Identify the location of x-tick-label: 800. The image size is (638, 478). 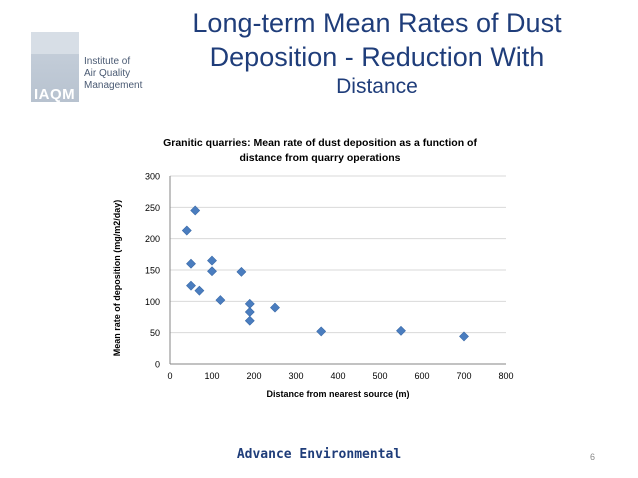
(505, 376).